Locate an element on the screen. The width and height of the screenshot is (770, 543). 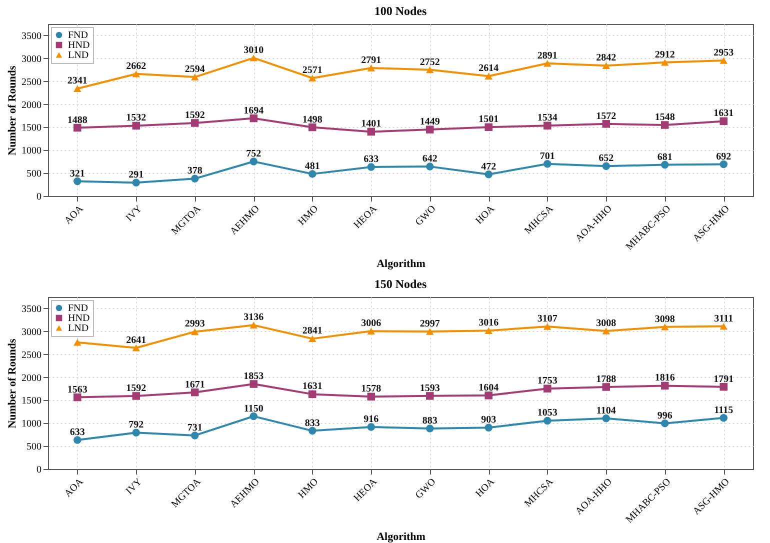
data-label: 642 is located at coordinates (430, 159).